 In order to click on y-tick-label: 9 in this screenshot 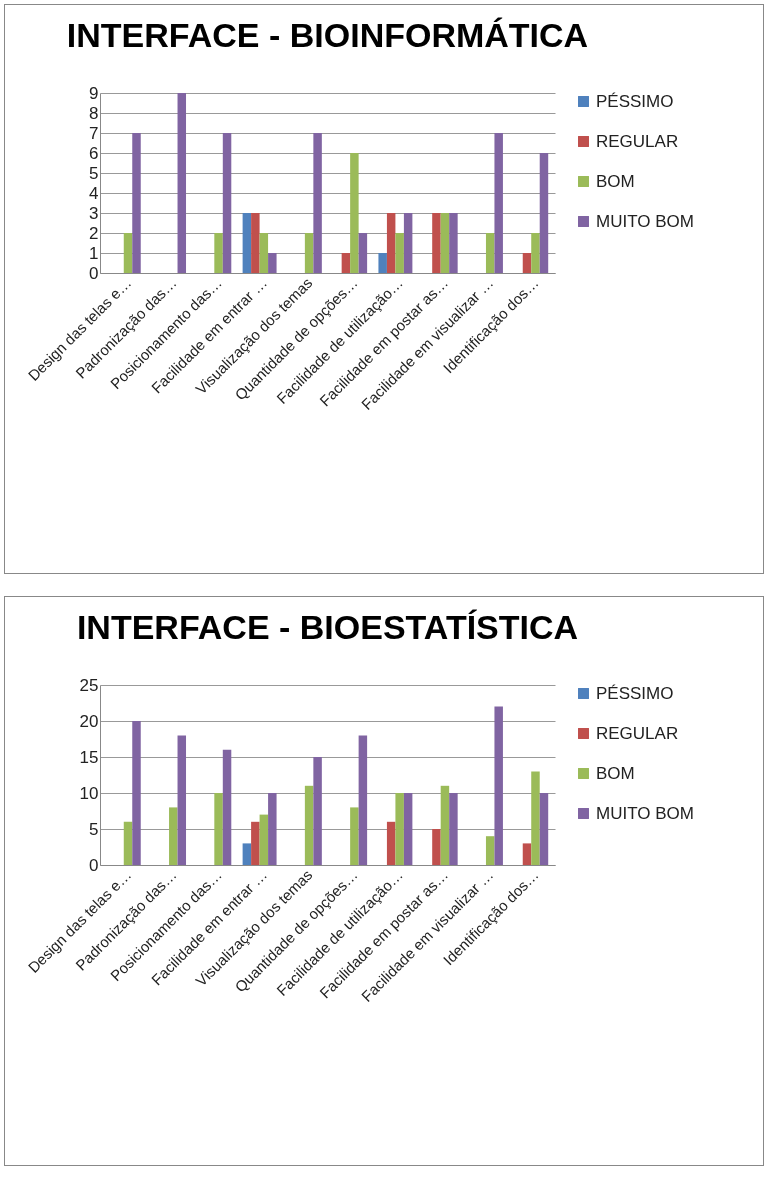, I will do `click(94, 93)`.